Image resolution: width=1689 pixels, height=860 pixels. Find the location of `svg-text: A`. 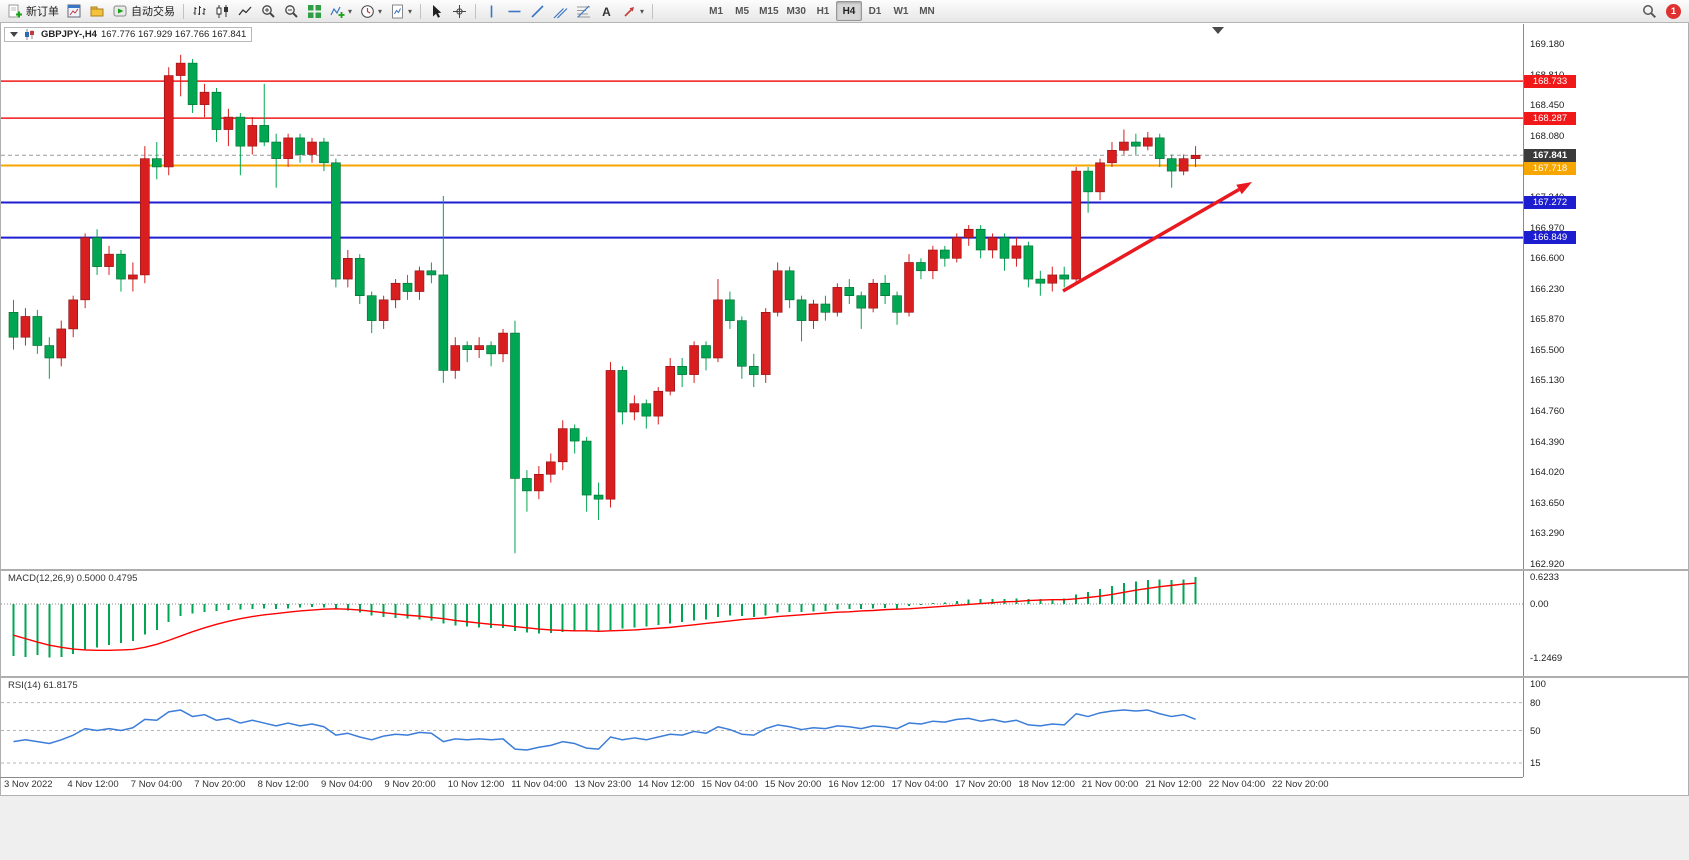

svg-text: A is located at coordinates (606, 12).